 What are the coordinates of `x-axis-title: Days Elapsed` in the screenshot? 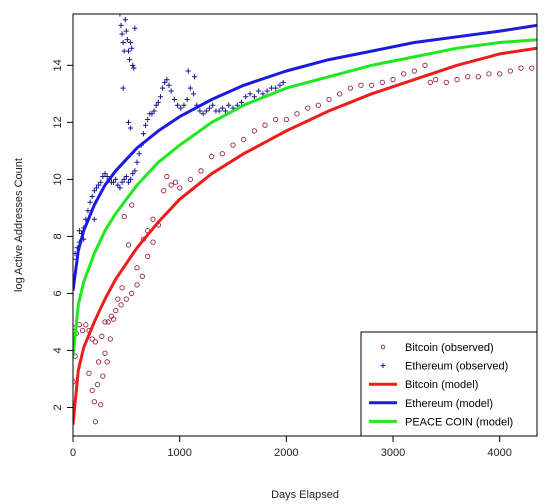 It's located at (305, 495).